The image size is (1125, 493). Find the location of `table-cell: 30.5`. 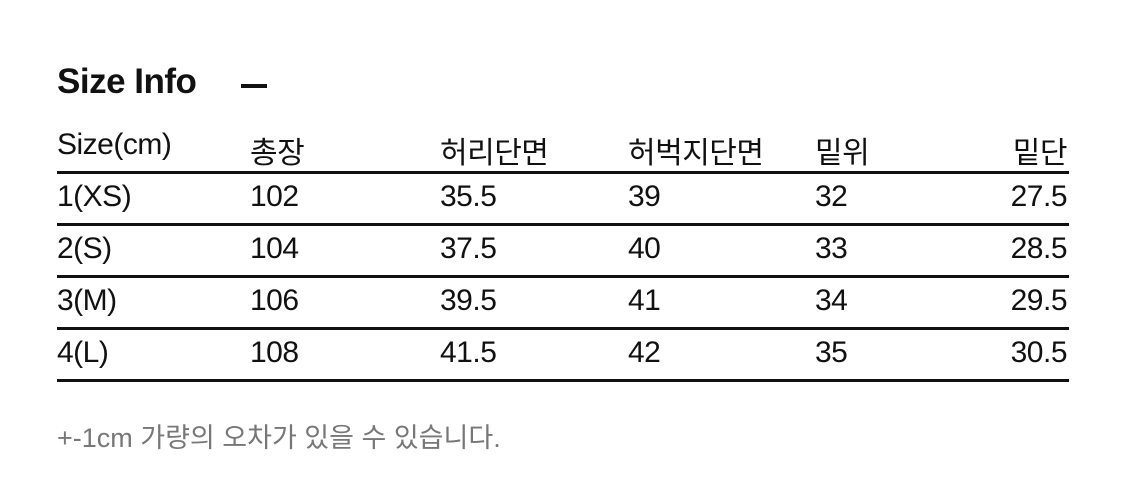

table-cell: 30.5 is located at coordinates (1039, 352).